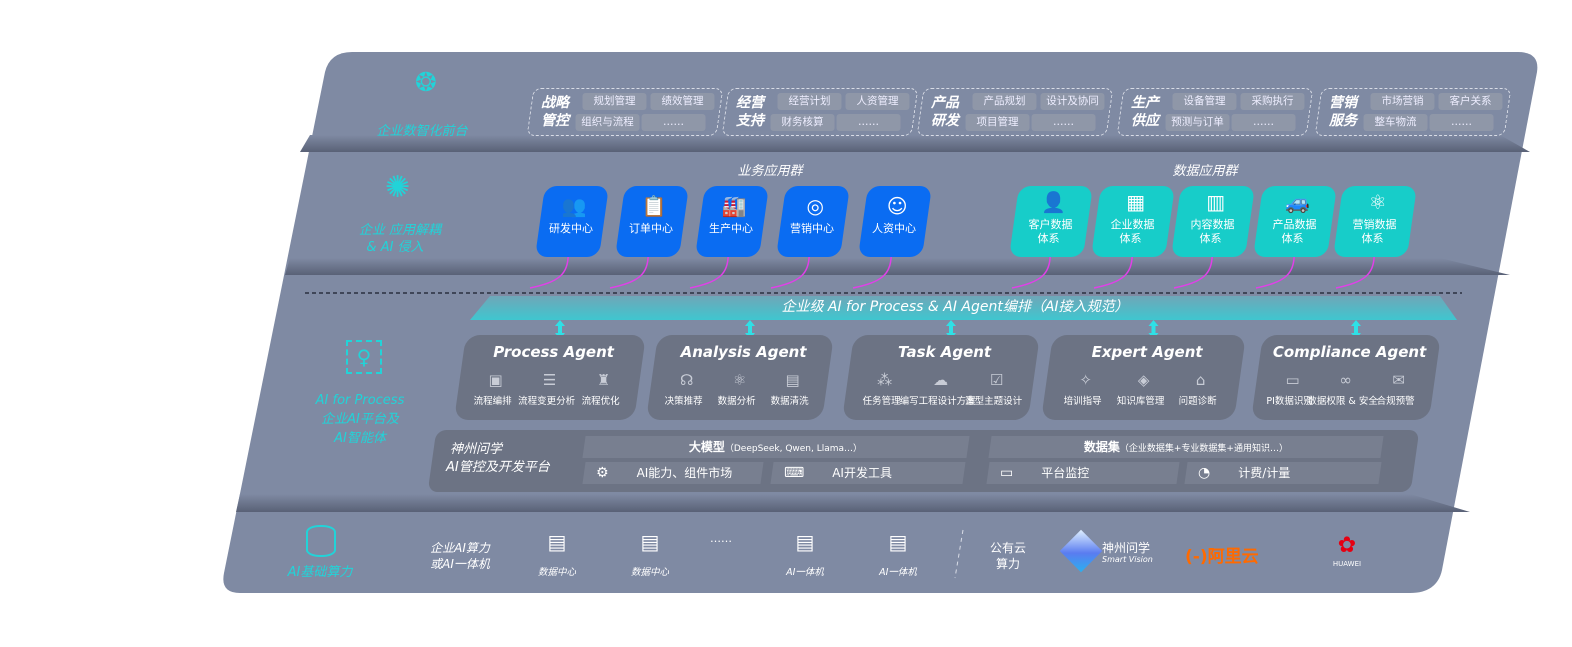 Image resolution: width=1572 pixels, height=647 pixels. Describe the element at coordinates (1072, 101) in the screenshot. I see `front-chip: 设计及协同` at that location.